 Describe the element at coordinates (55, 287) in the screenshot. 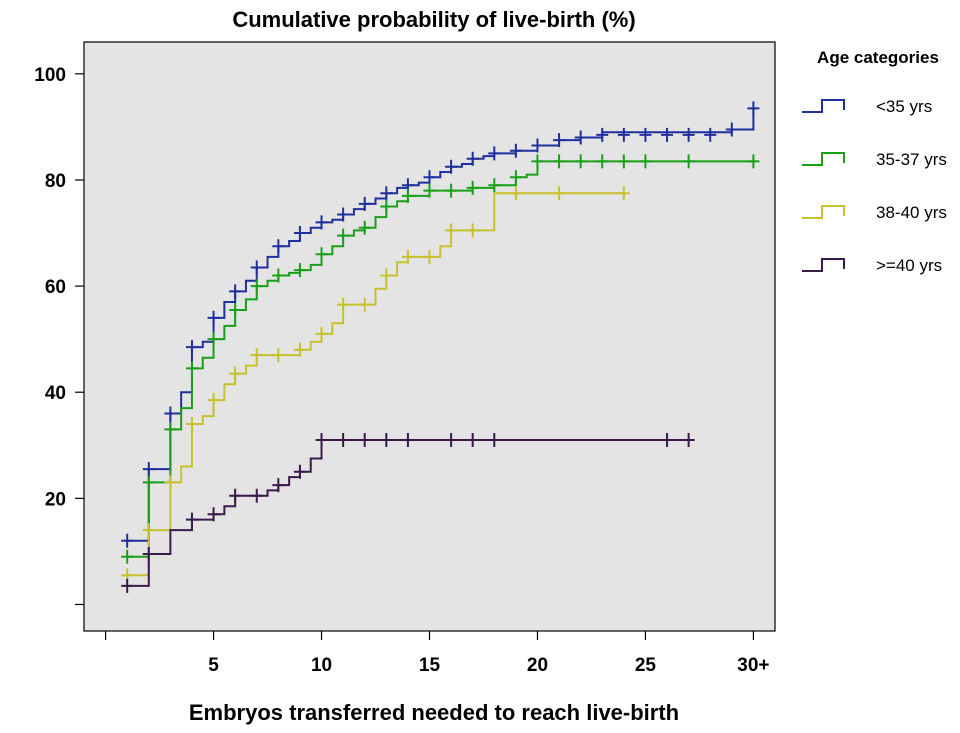

I see `y-tick-label: 60` at that location.